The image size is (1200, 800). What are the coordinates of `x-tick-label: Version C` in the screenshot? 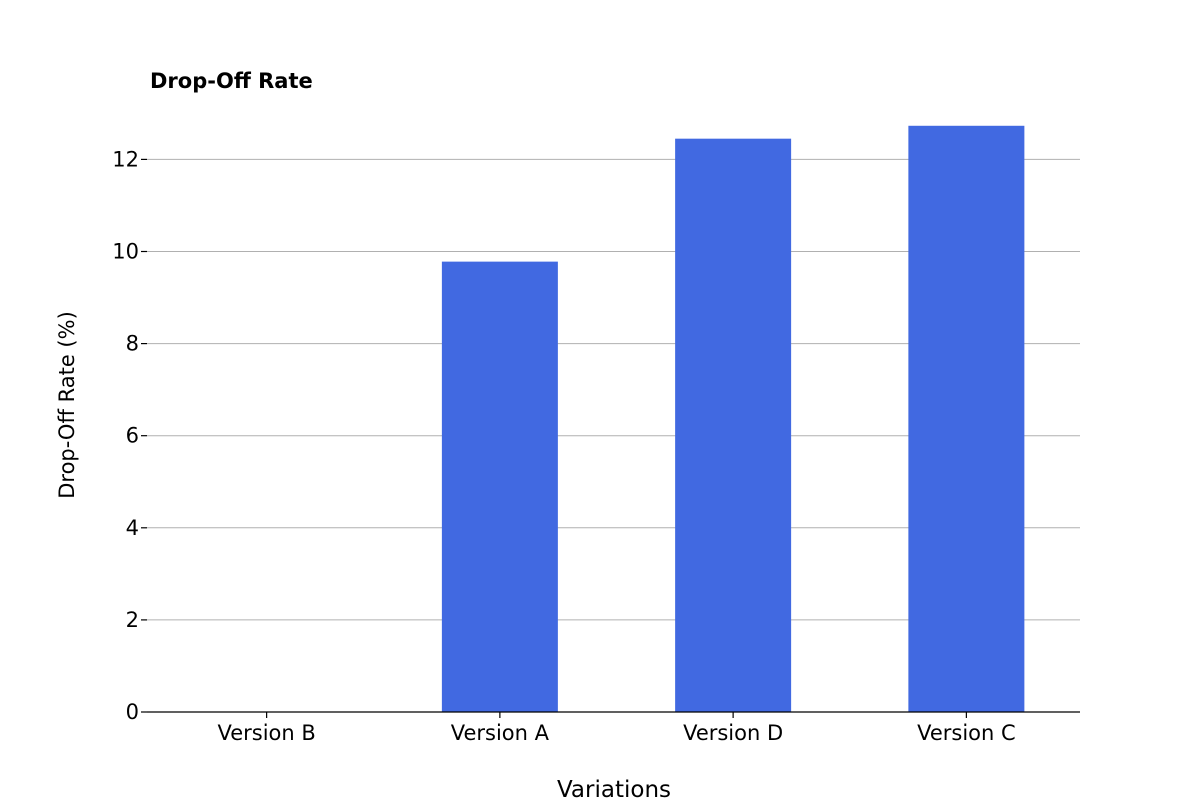 It's located at (966, 733).